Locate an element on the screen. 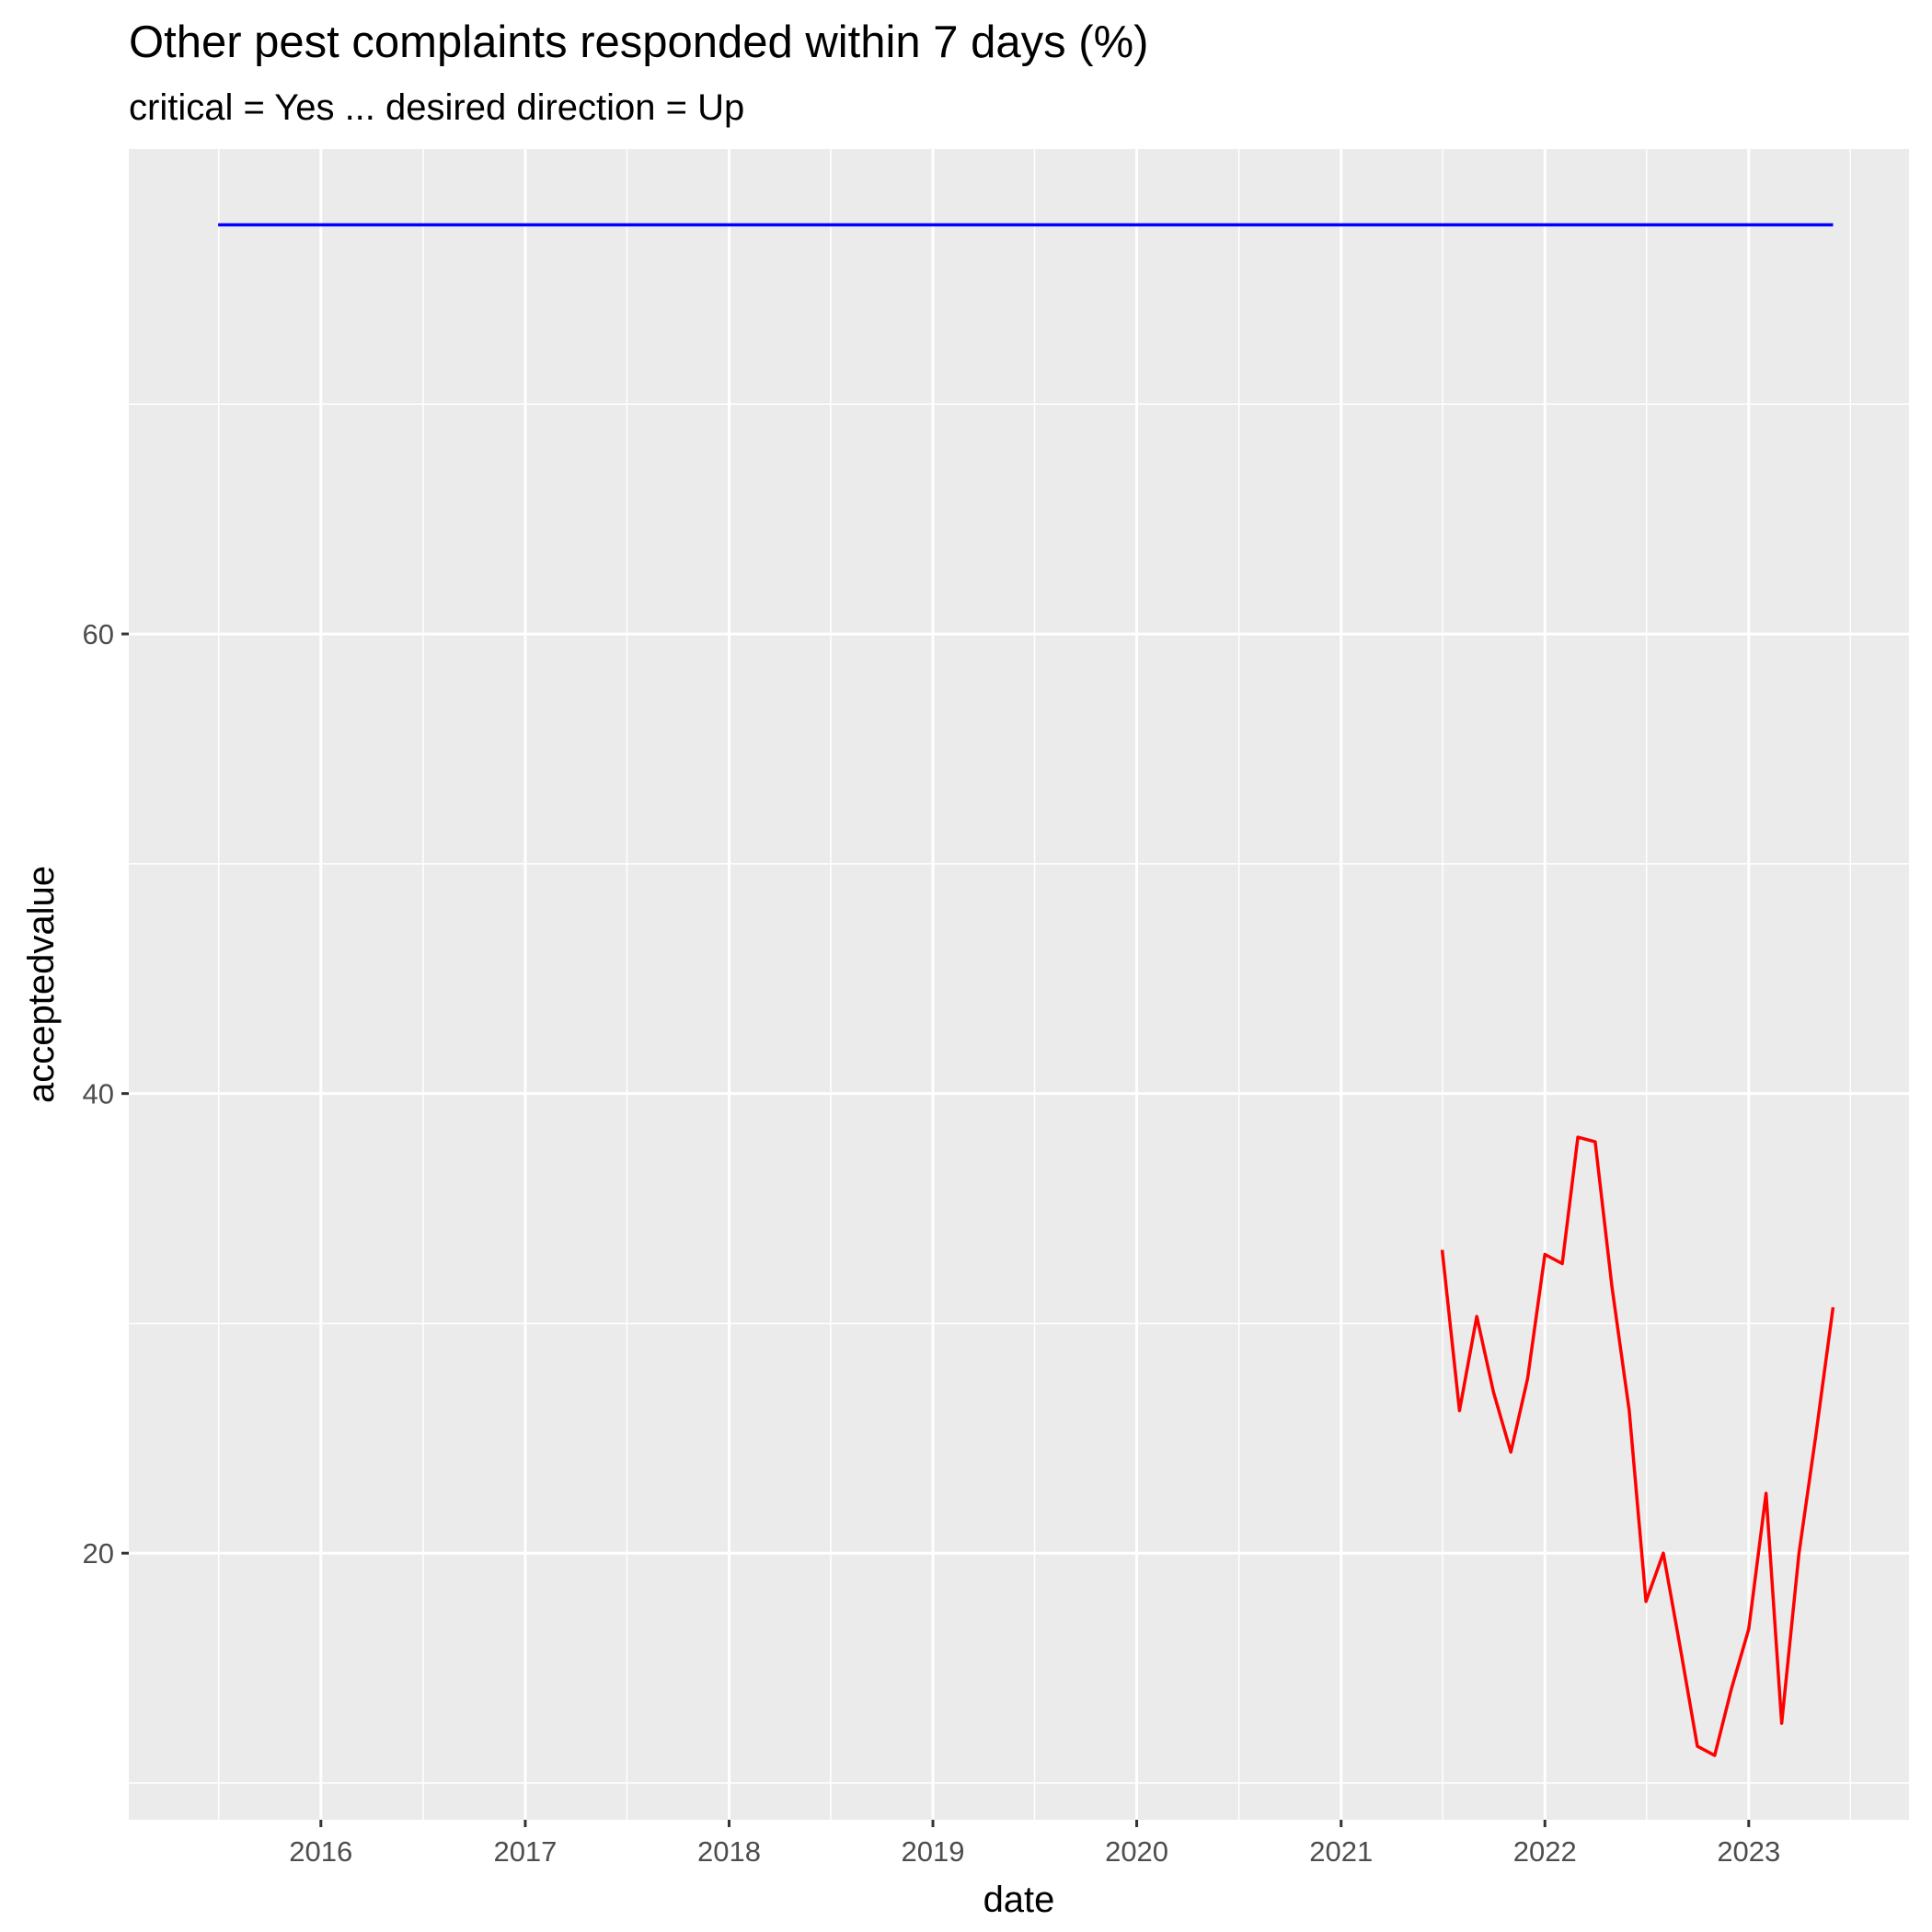  y-axis: 20 40 60 is located at coordinates (106, 1094).